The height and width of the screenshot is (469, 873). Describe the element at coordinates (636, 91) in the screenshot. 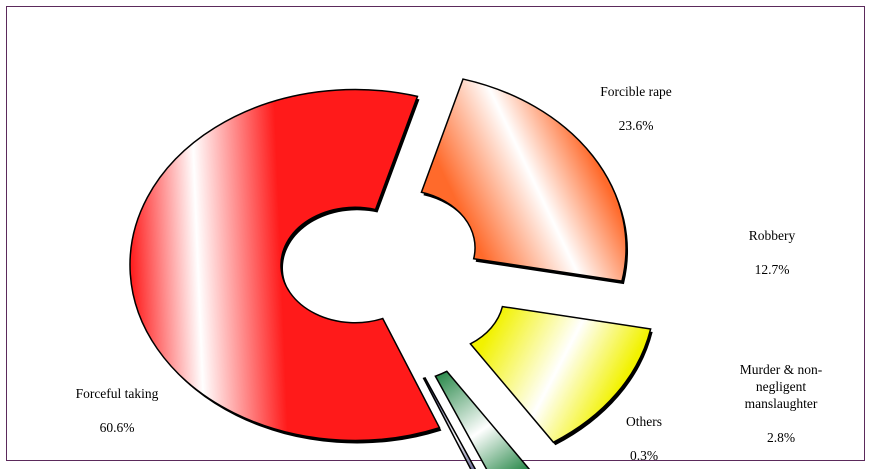

I see `category-label: Forcible rape` at that location.